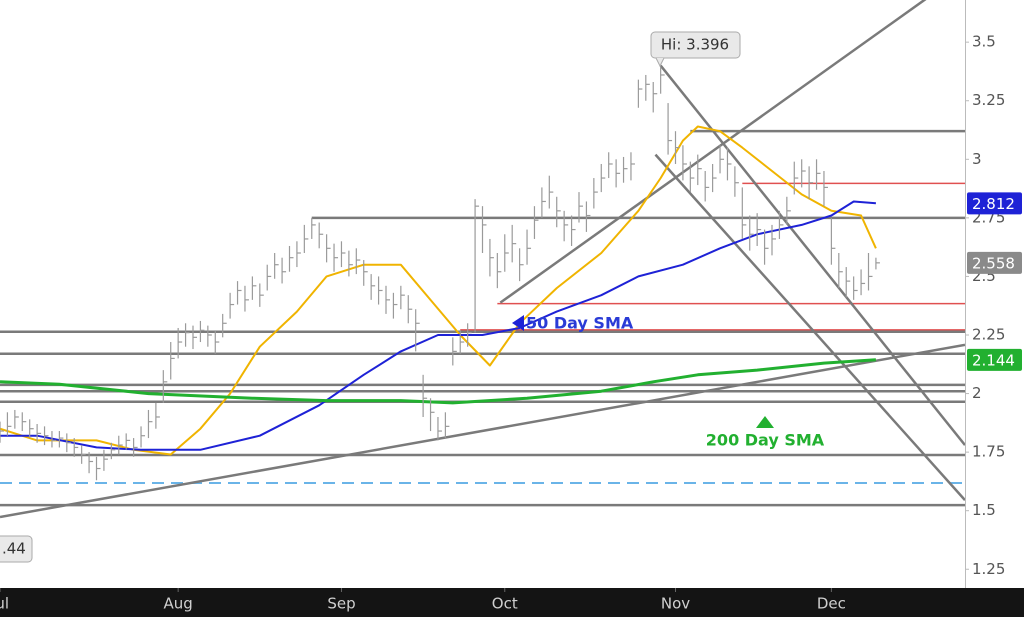  I want to click on value-badge-label: 2.558, so click(993, 263).